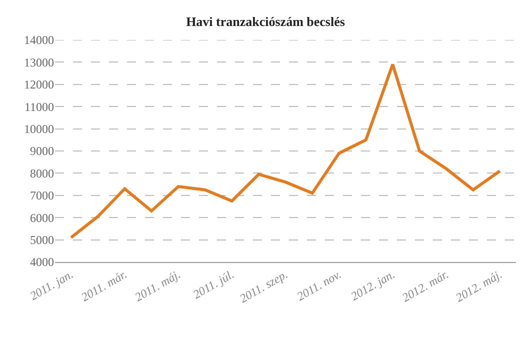 Image resolution: width=531 pixels, height=342 pixels. I want to click on x-tick-label: 2012. már., so click(425, 286).